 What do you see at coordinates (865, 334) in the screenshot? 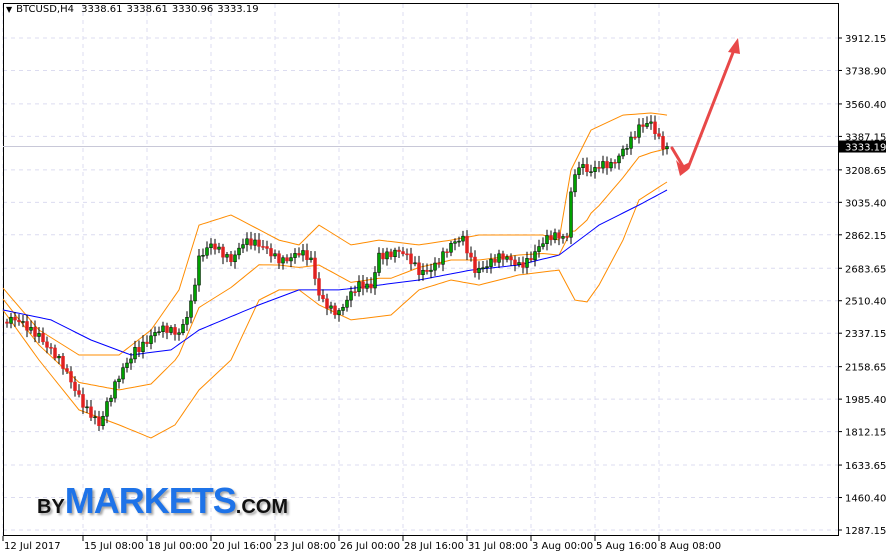
I see `y-tick-label: 2337.15` at bounding box center [865, 334].